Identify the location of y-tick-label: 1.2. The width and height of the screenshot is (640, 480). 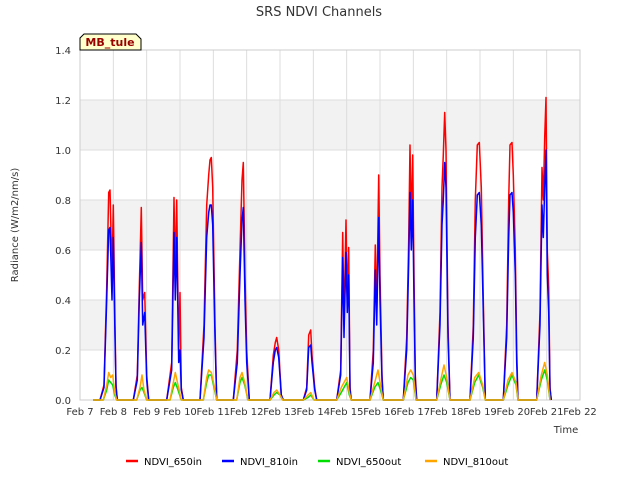
(63, 101).